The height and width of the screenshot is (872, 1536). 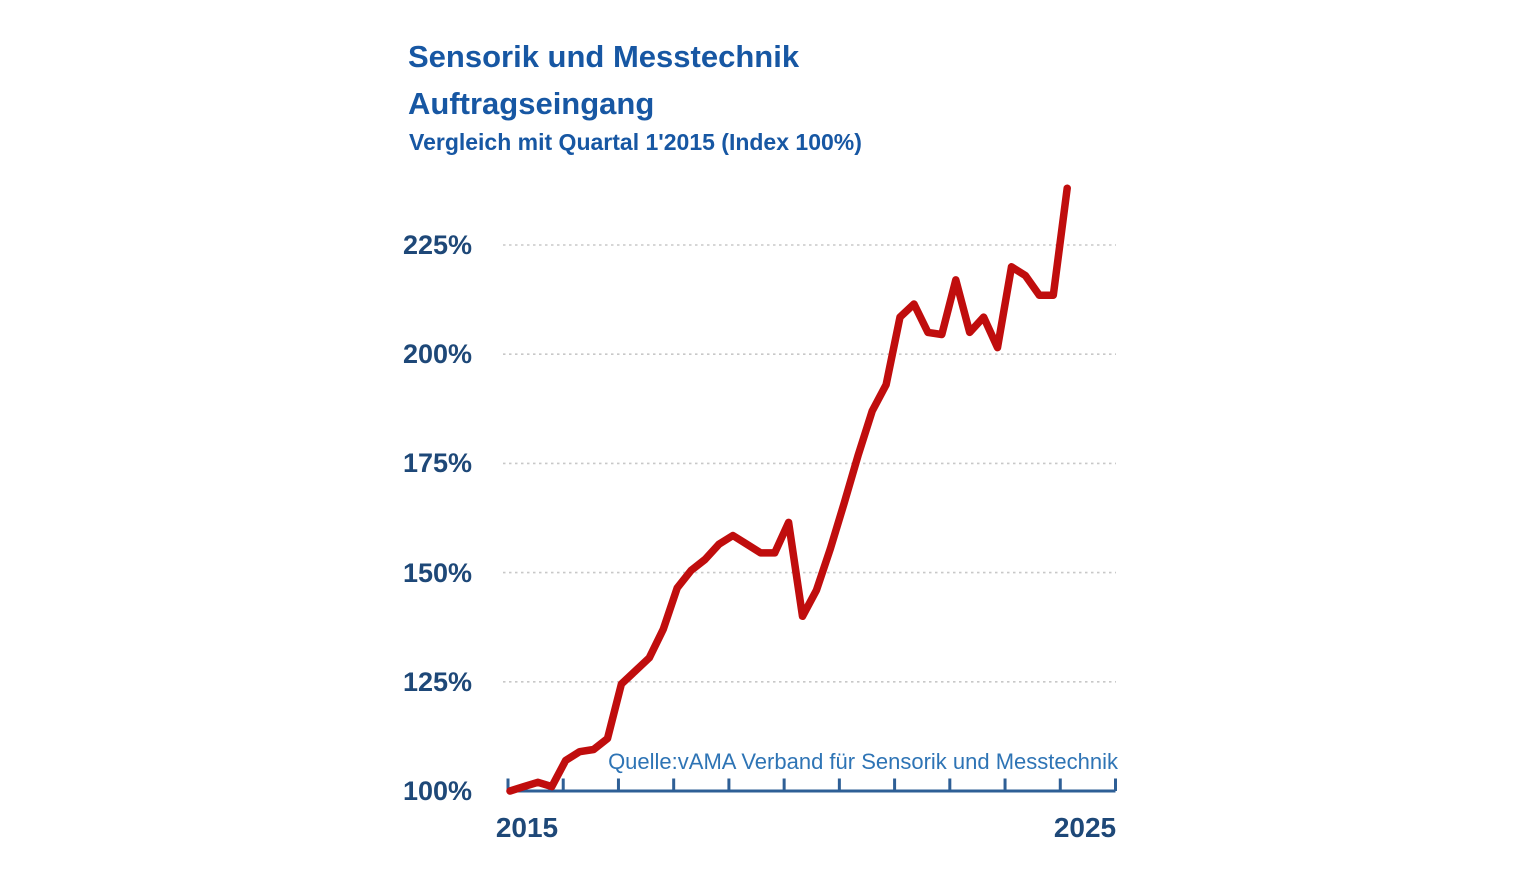 What do you see at coordinates (437, 354) in the screenshot?
I see `y-axis-label-200: 200%` at bounding box center [437, 354].